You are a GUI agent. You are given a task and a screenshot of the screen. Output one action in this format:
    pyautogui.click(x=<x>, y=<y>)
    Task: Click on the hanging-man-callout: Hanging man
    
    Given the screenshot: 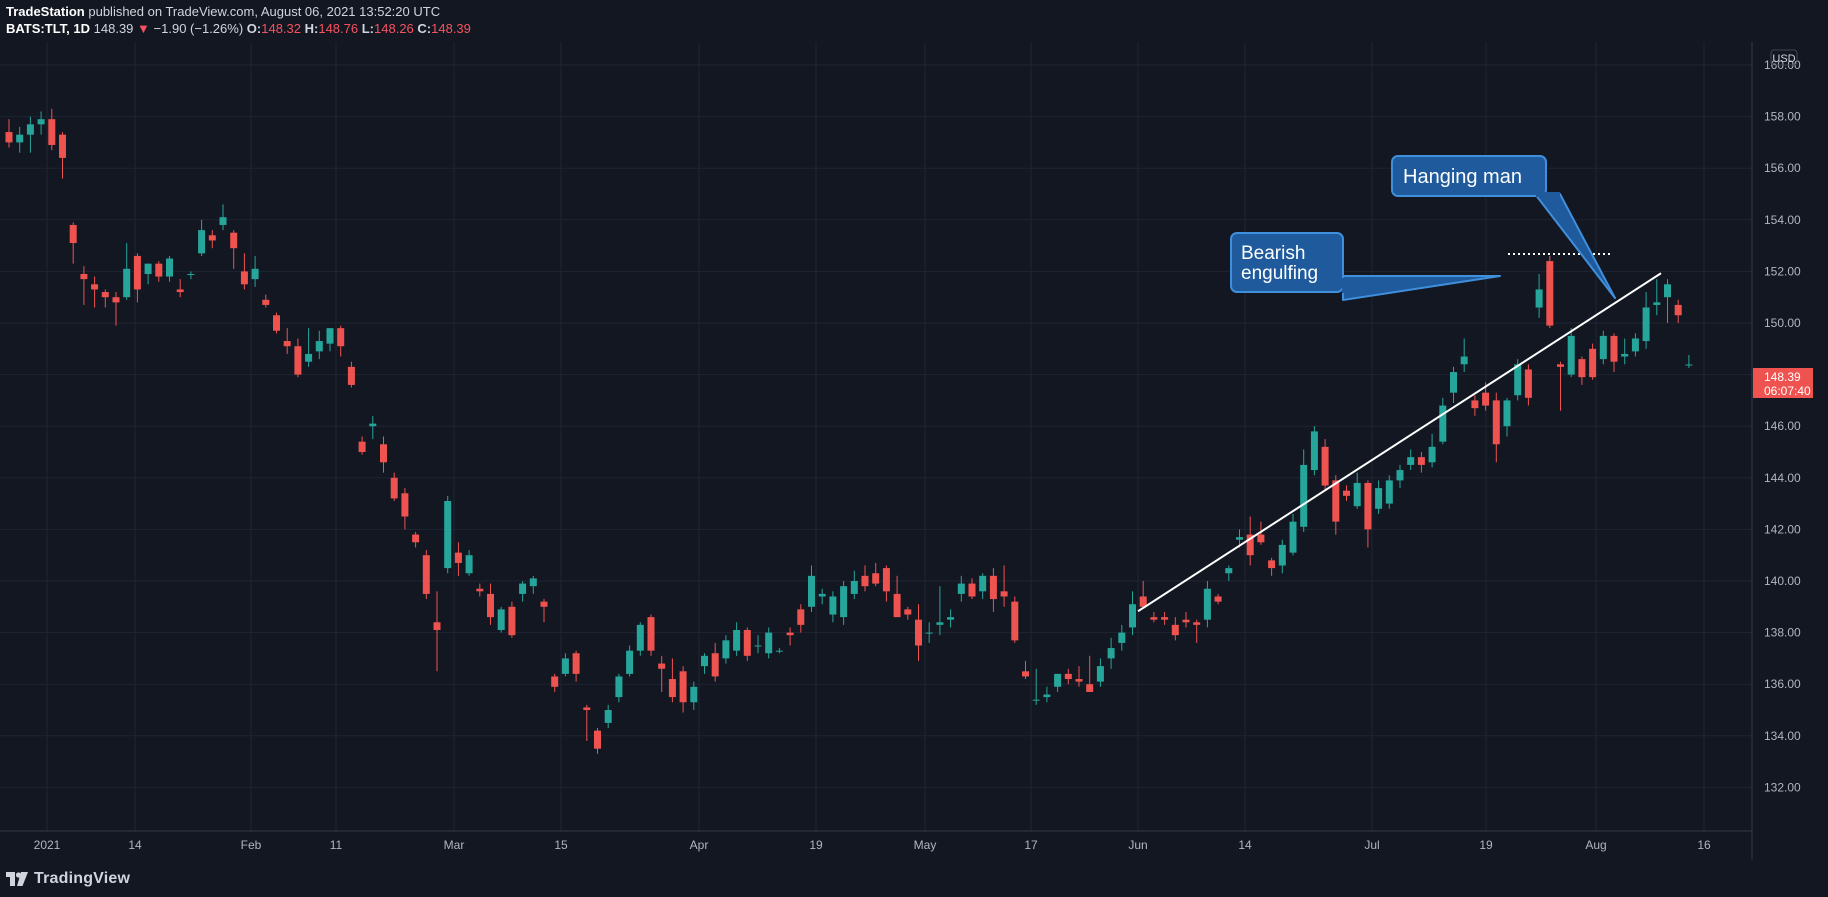 What is the action you would take?
    pyautogui.click(x=1503, y=227)
    